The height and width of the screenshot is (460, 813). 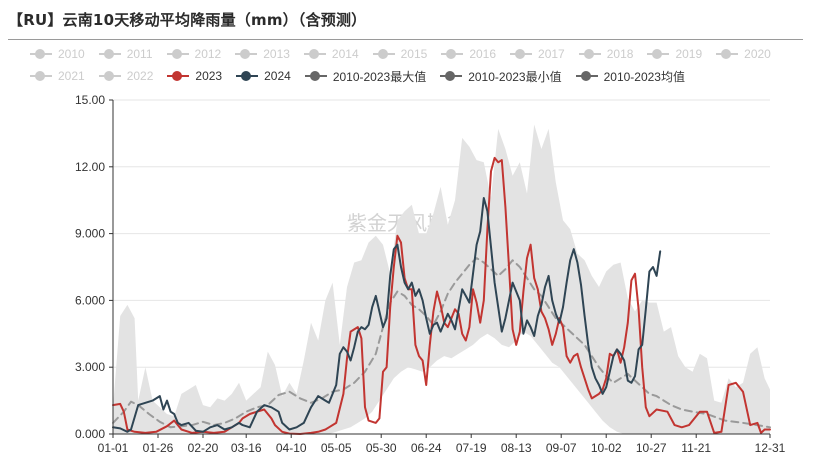 I want to click on x-tick-label: 11-21, so click(x=696, y=448).